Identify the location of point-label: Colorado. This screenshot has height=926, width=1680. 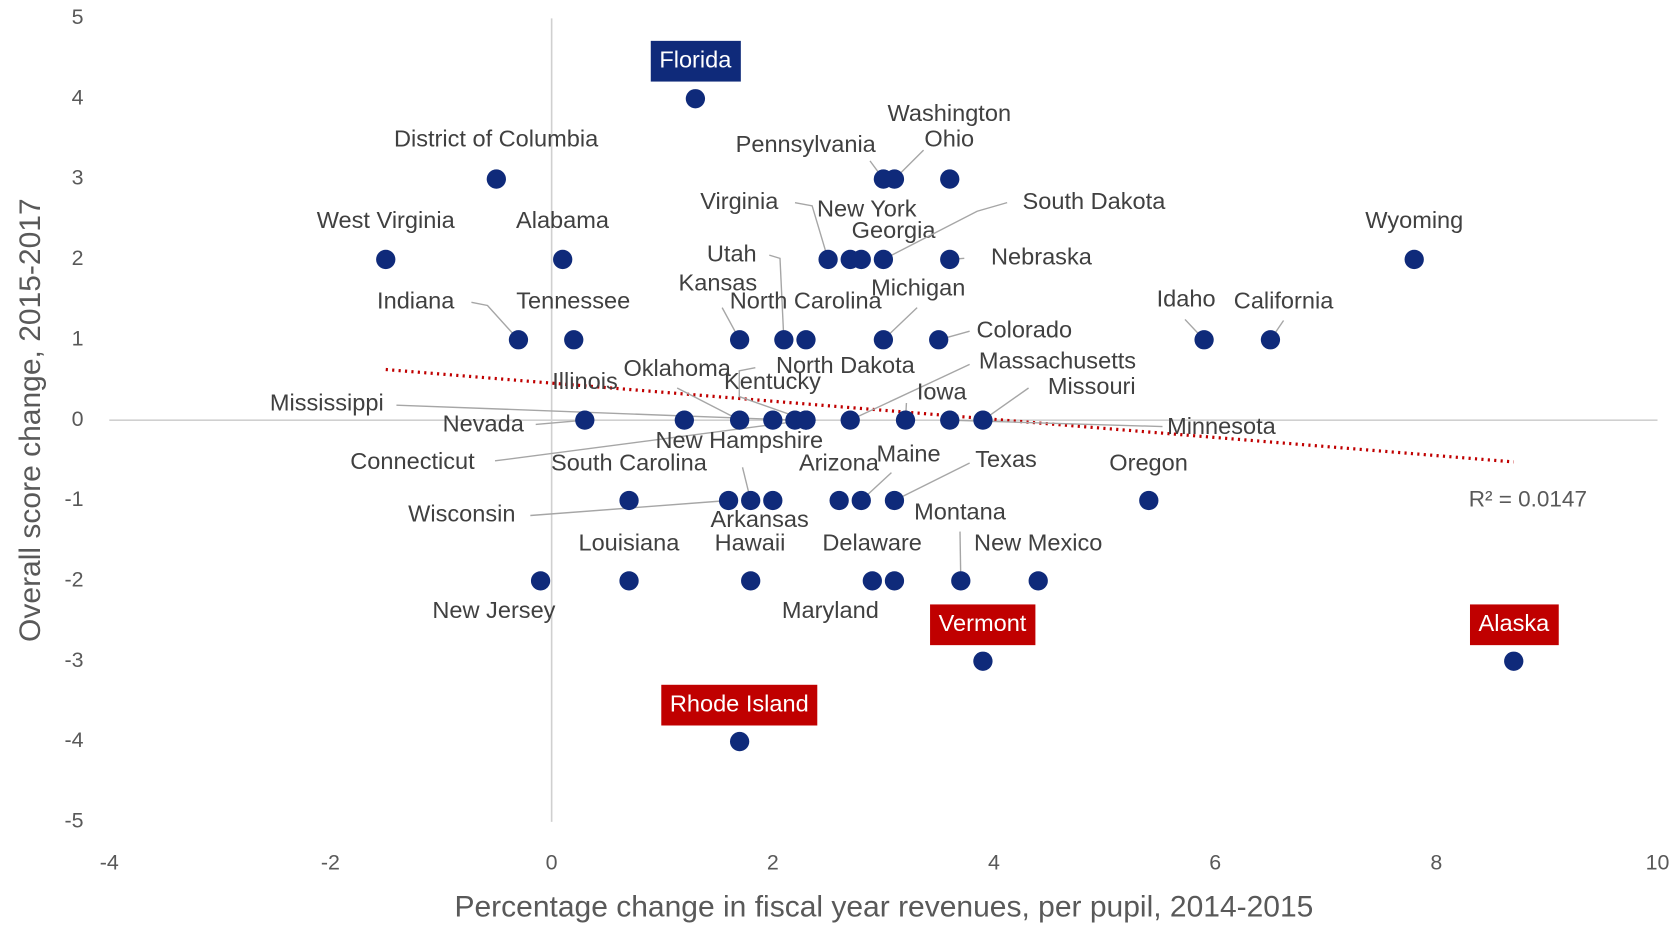
(1024, 329).